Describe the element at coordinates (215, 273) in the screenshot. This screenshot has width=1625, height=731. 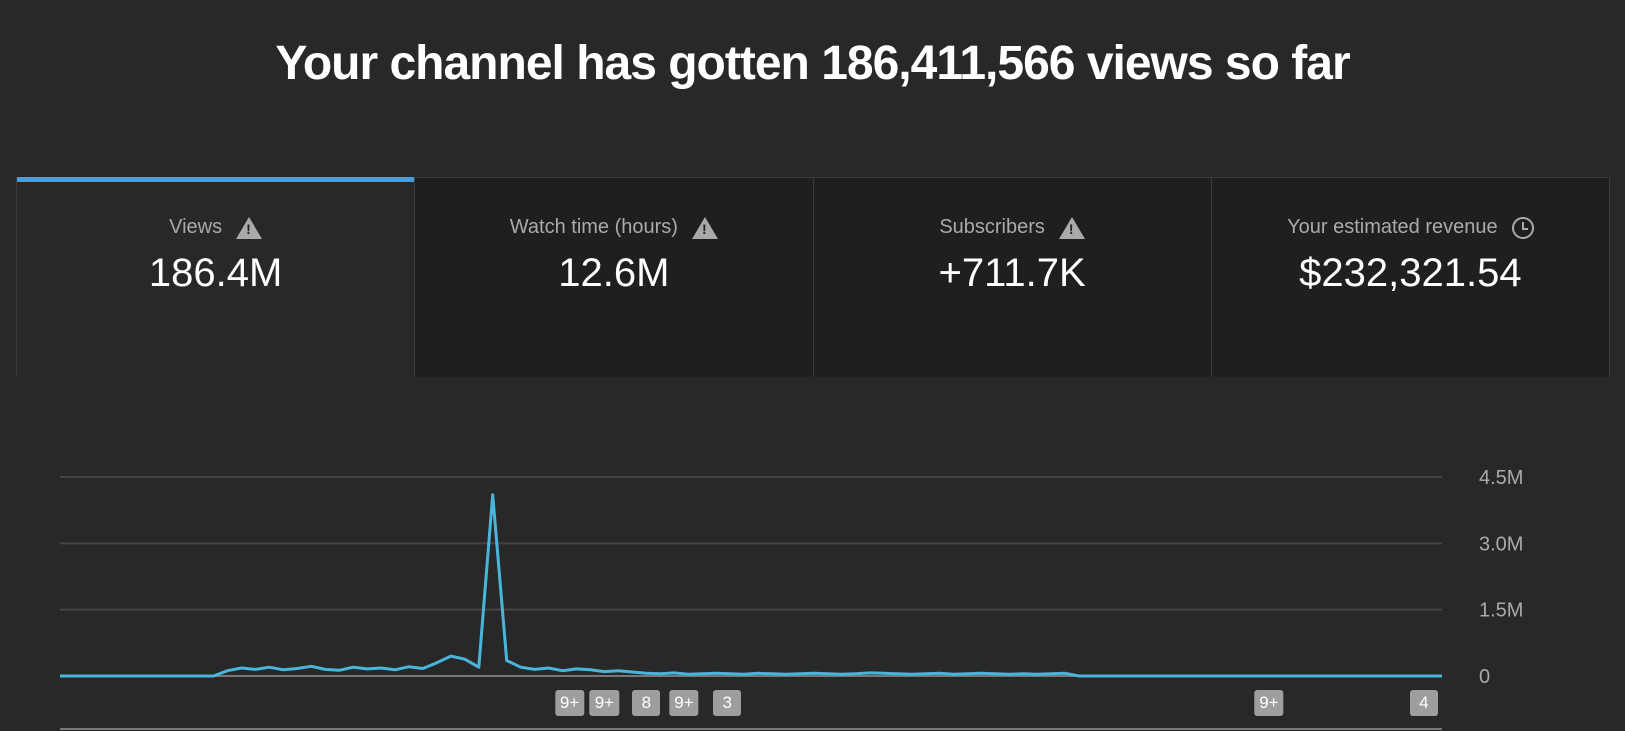
I see `tab-value: 186.4M` at that location.